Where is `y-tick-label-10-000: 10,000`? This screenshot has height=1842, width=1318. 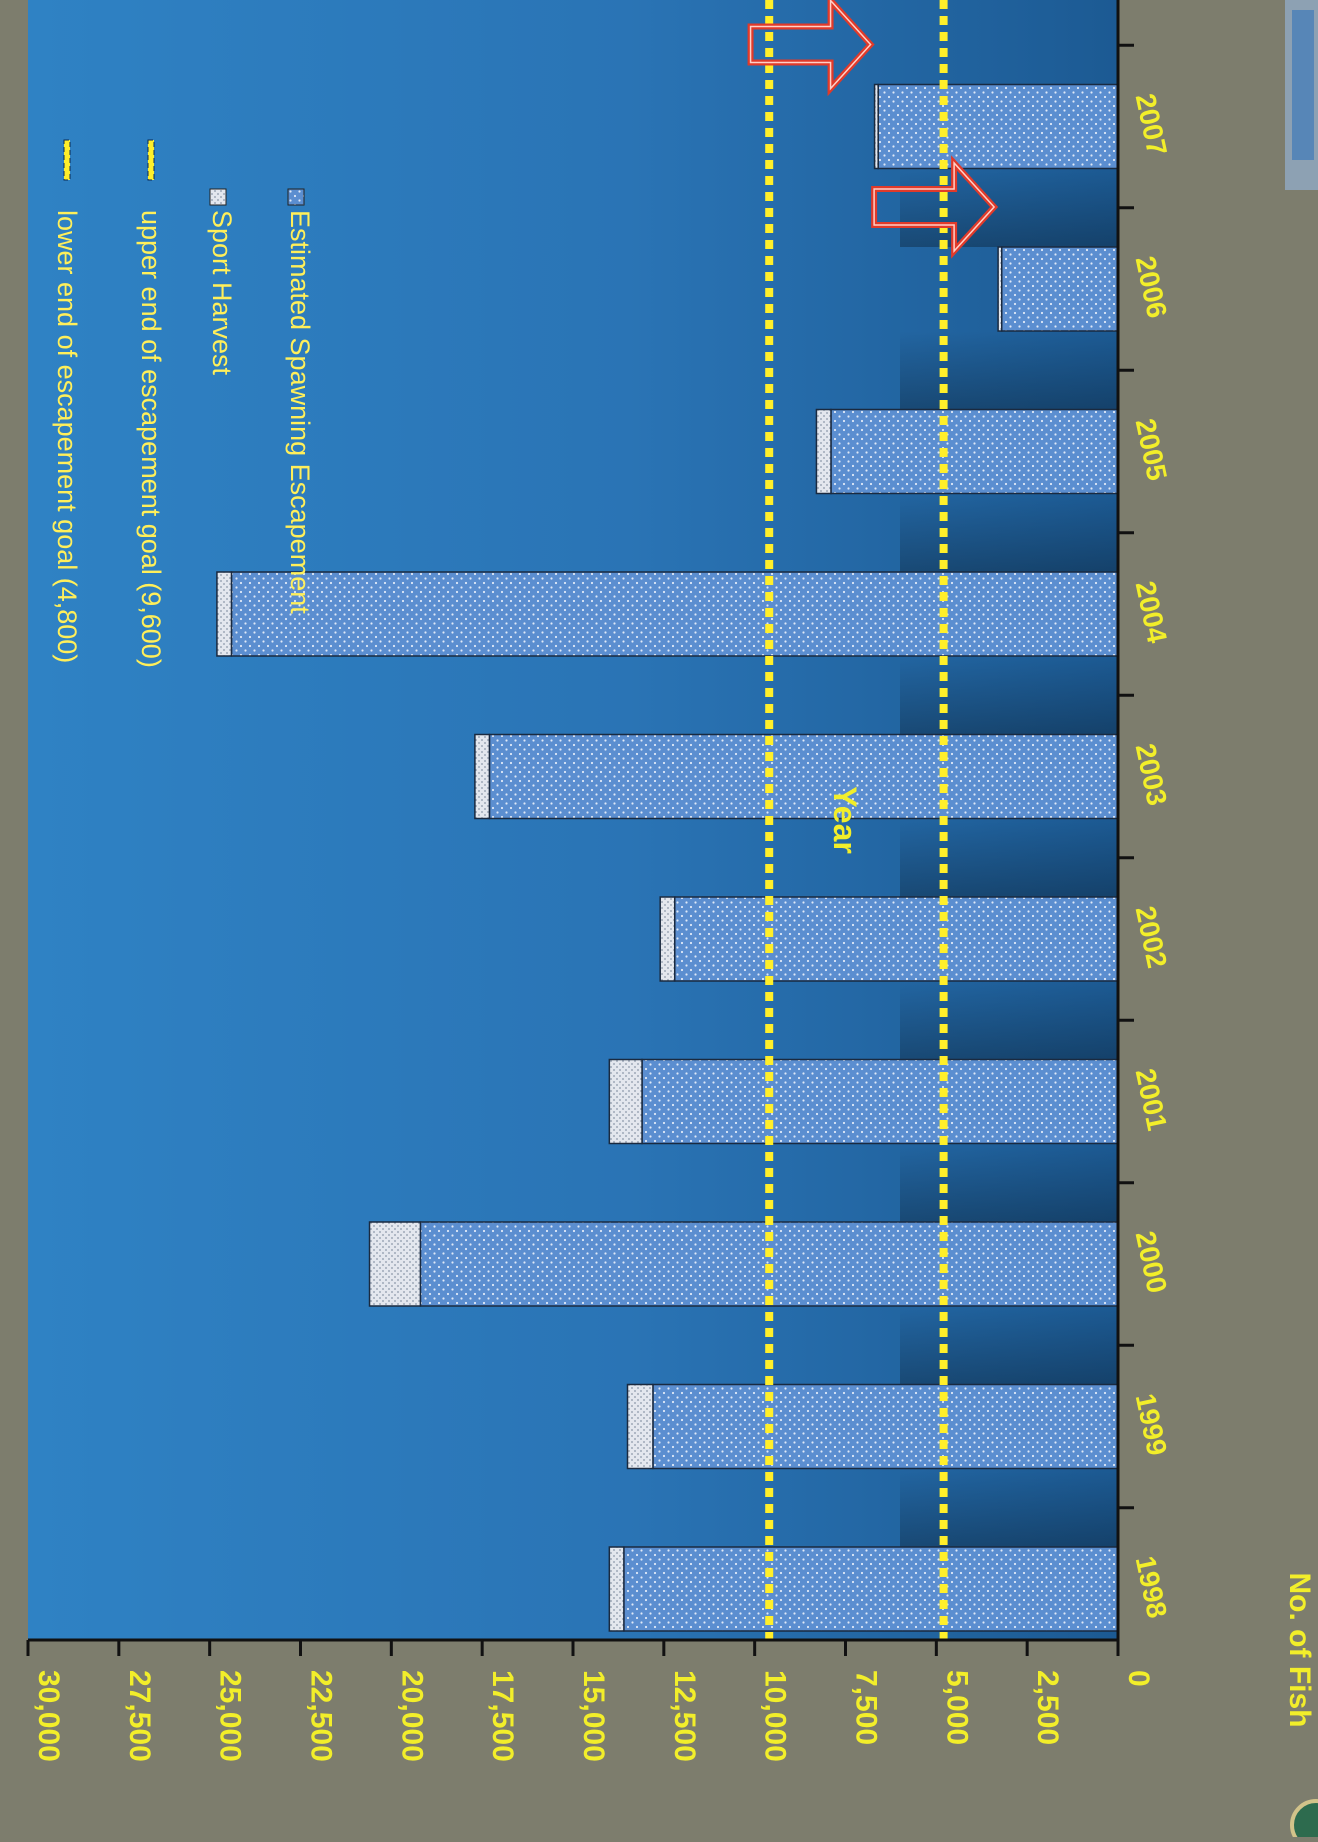
y-tick-label-10-000: 10,000 is located at coordinates (775, 1716).